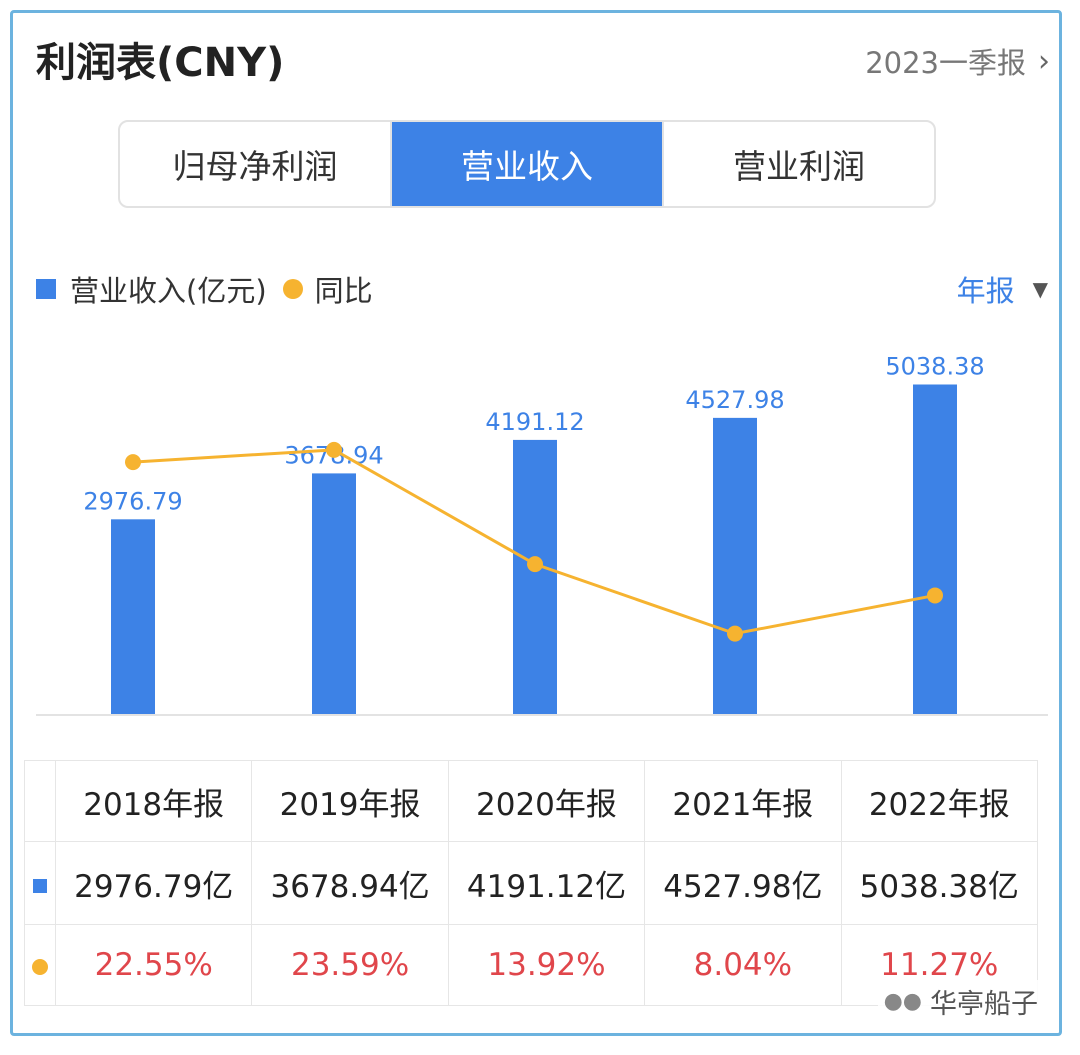  What do you see at coordinates (546, 883) in the screenshot?
I see `table-cell-revenue: 4191.12亿` at bounding box center [546, 883].